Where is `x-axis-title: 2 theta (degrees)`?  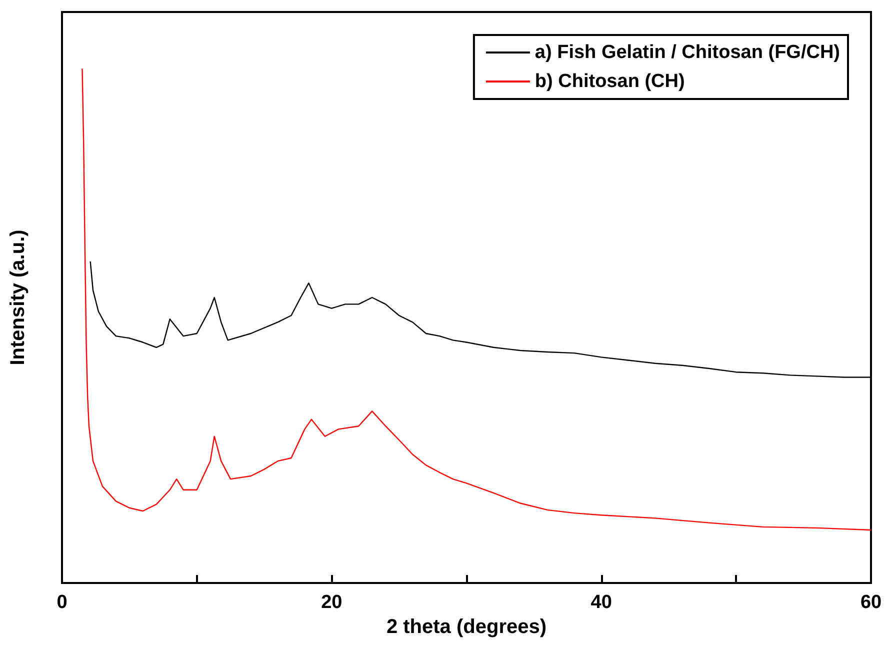 x-axis-title: 2 theta (degrees) is located at coordinates (466, 627).